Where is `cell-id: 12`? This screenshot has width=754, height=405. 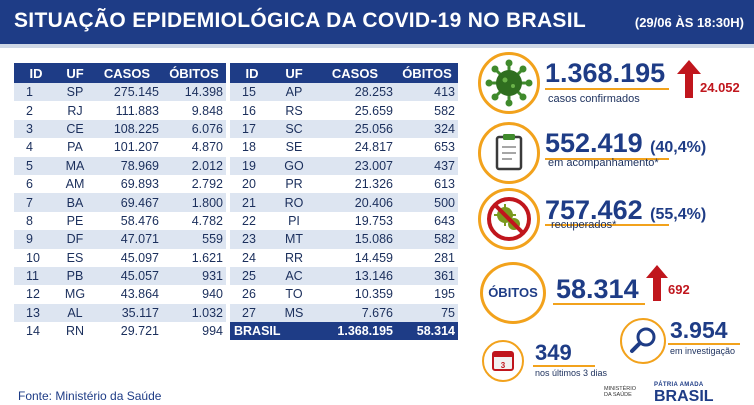 cell-id: 12 is located at coordinates (33, 294).